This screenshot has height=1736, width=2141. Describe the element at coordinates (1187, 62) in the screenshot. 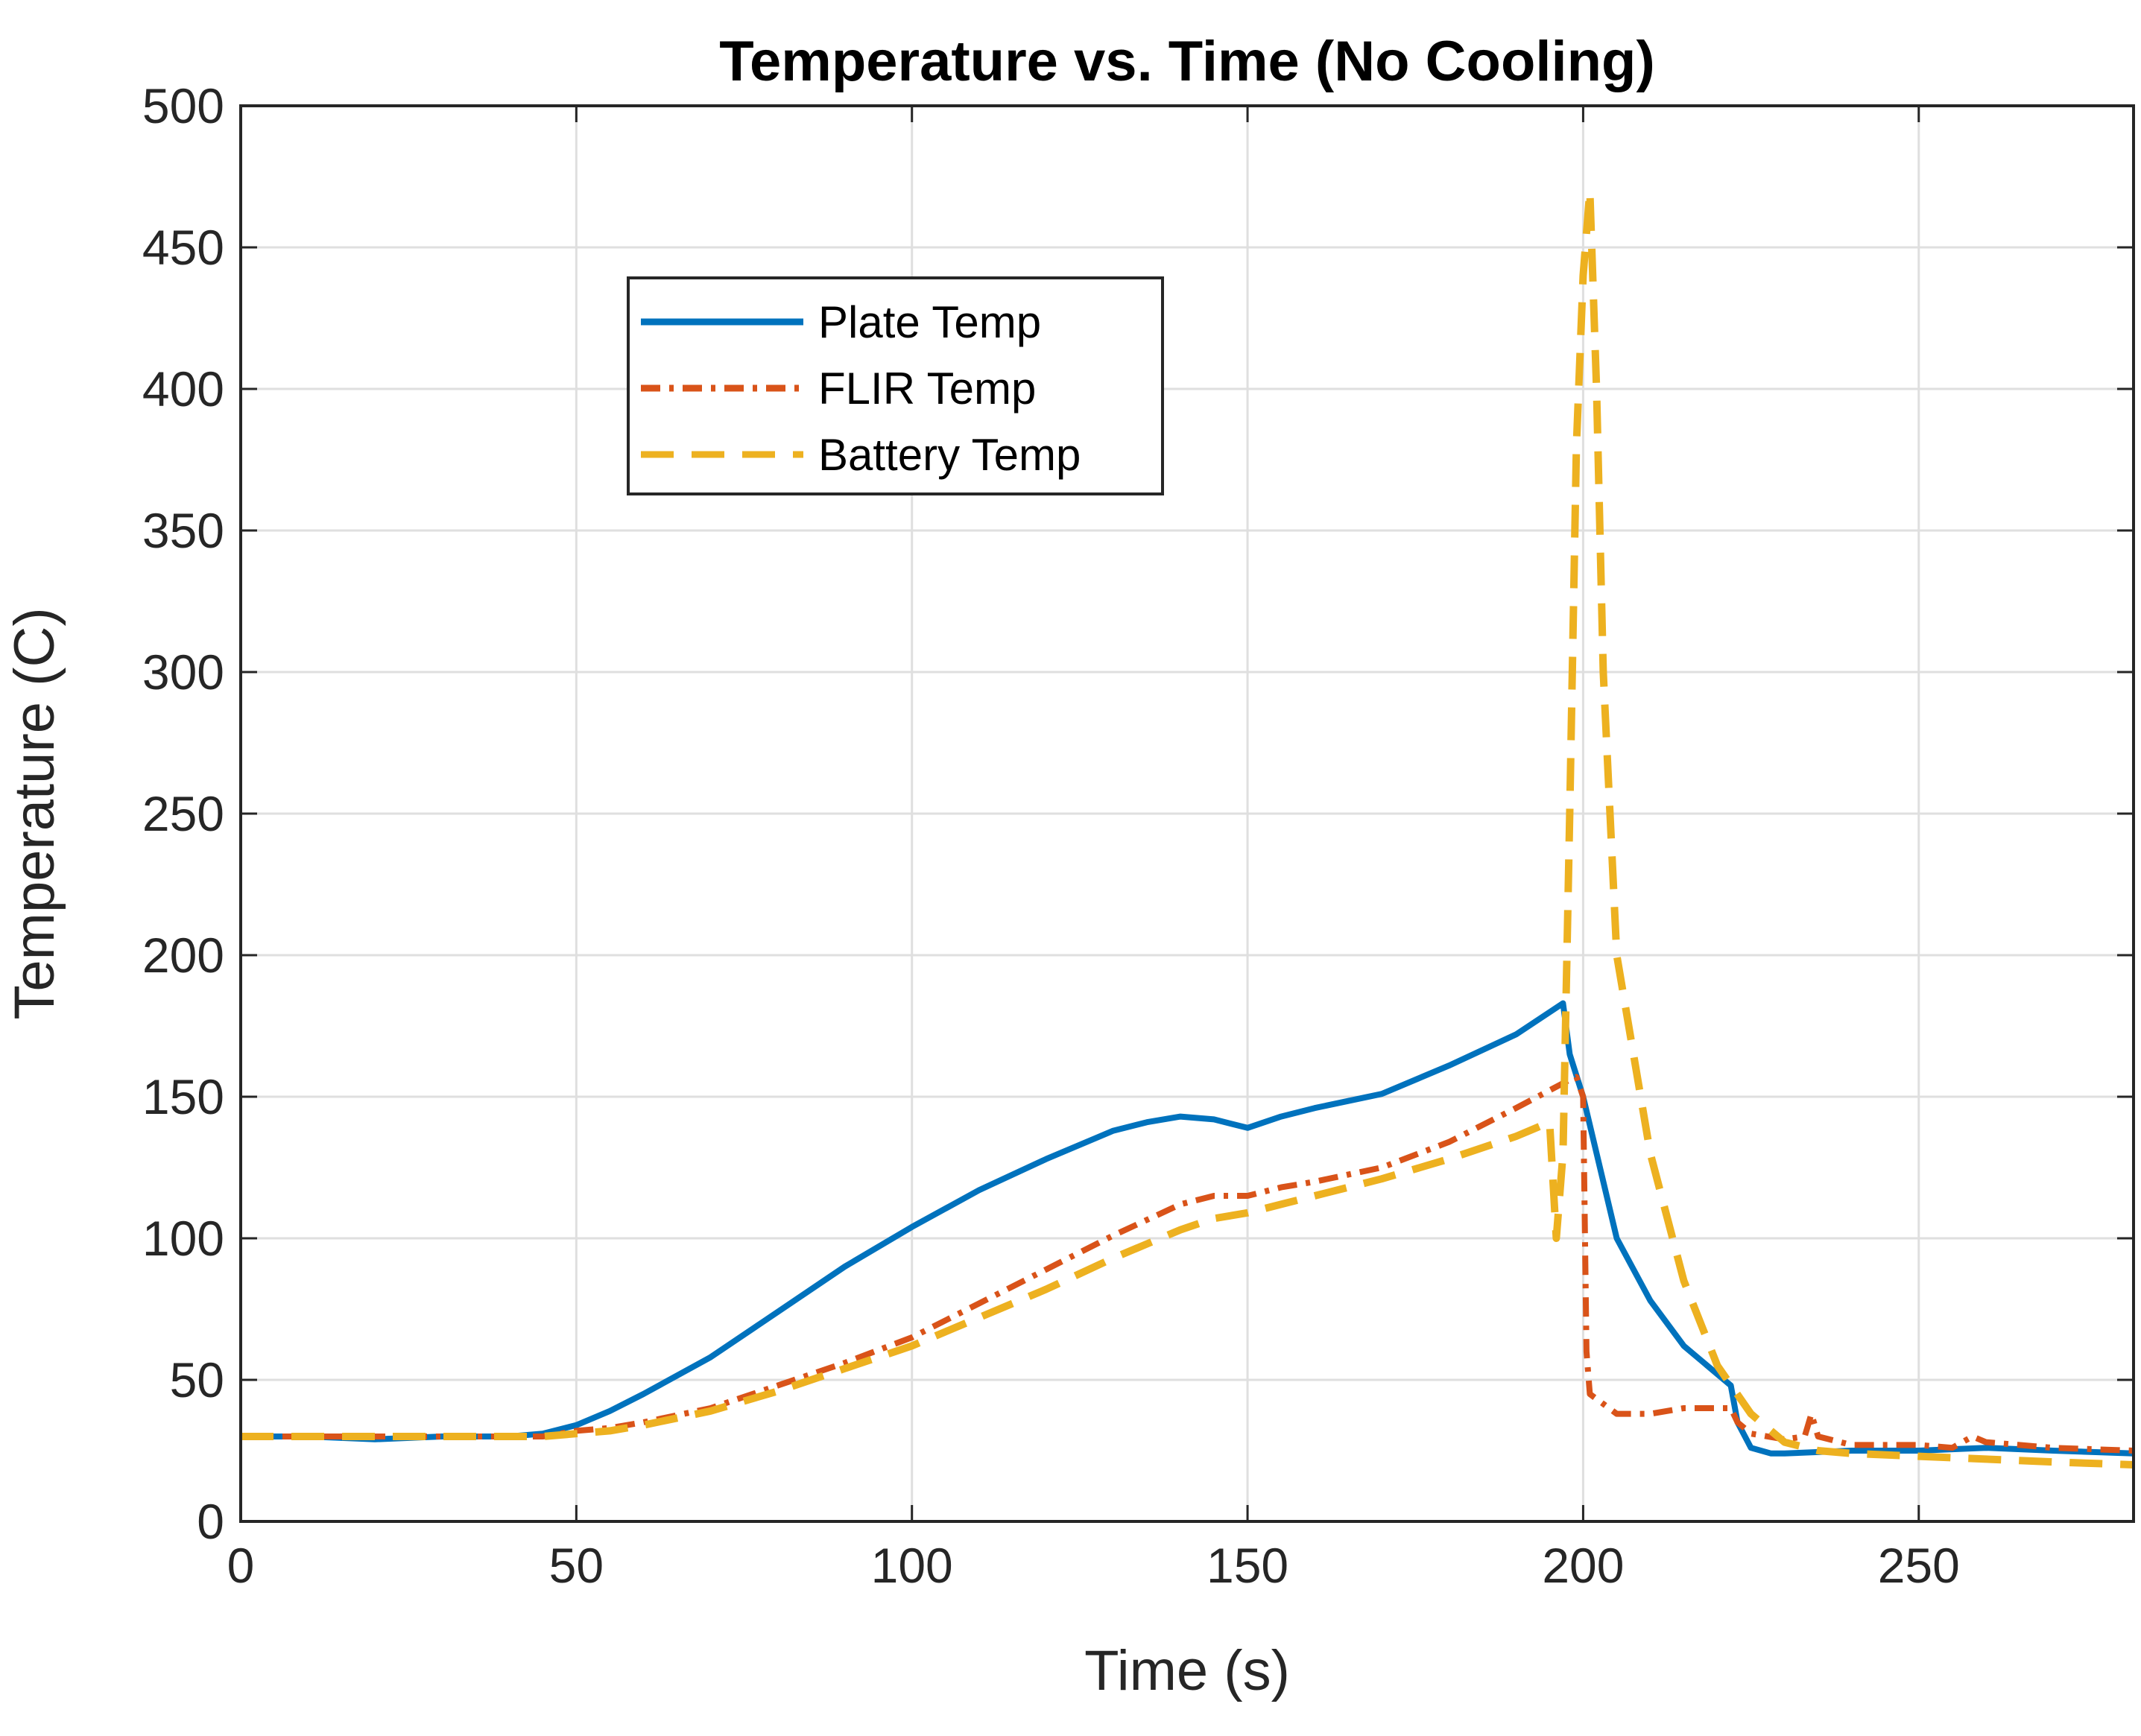

I see `chart-title: Temperature vs. Time (No Cooling)` at that location.